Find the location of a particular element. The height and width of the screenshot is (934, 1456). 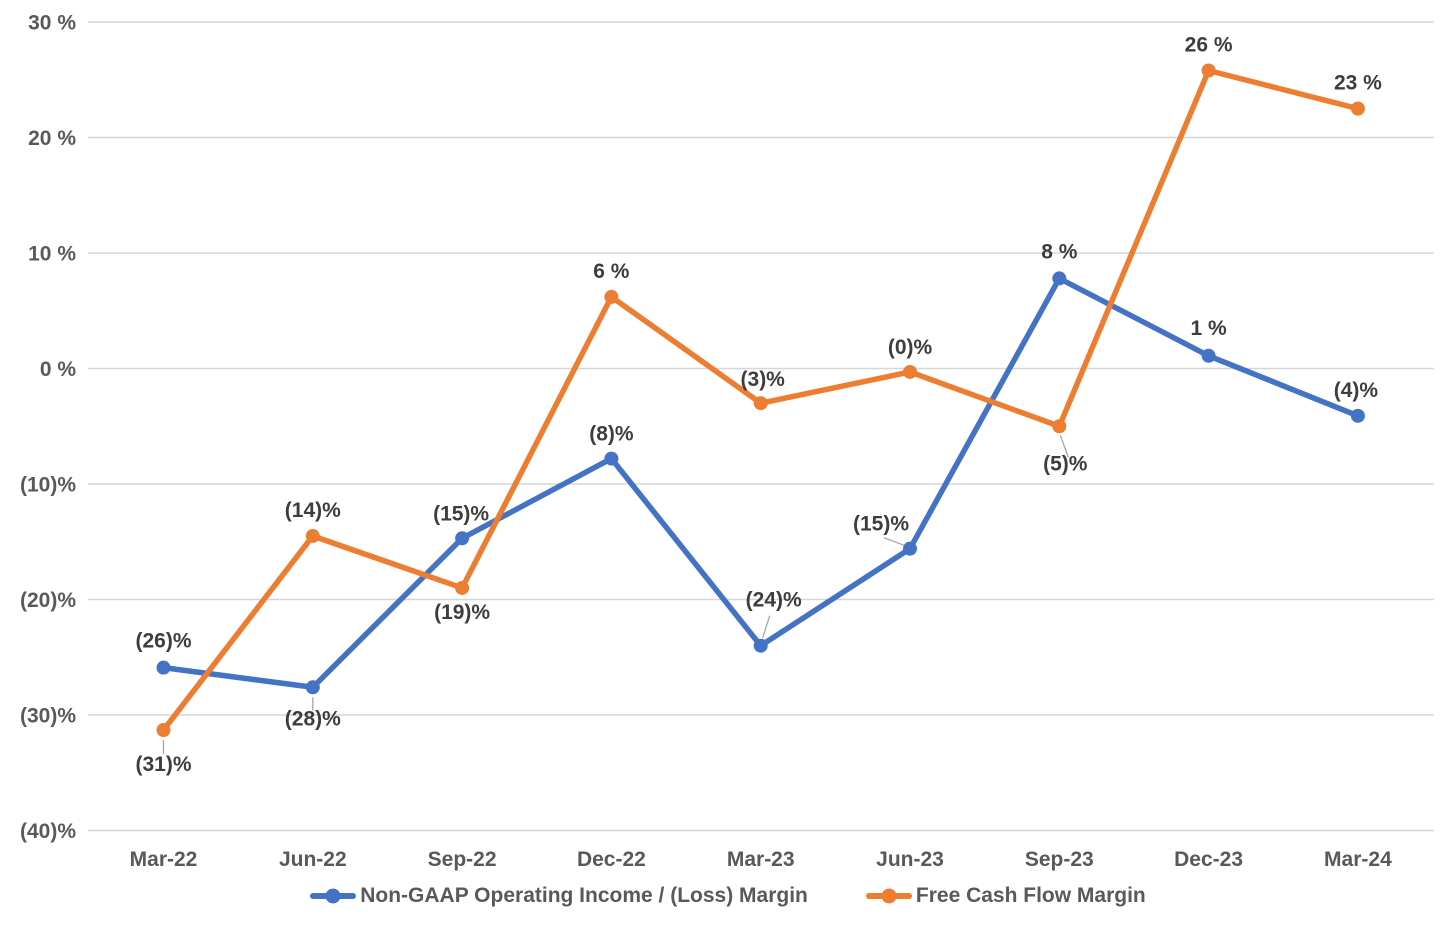

data-label: (5)% is located at coordinates (1065, 463).